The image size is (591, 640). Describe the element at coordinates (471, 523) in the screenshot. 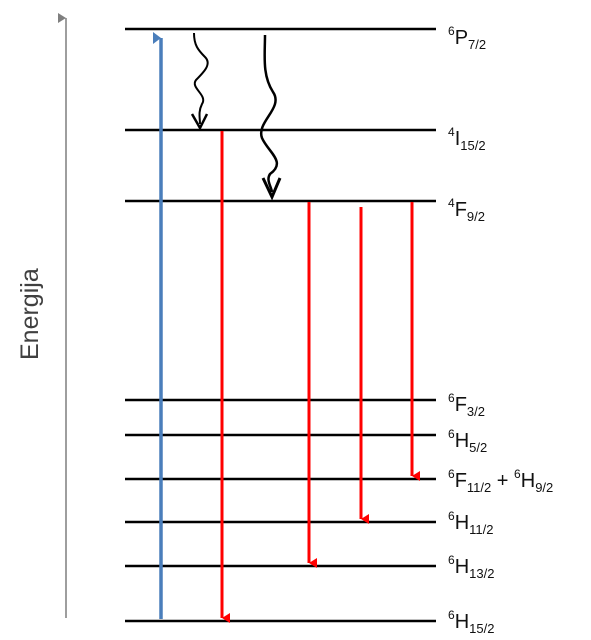

I see `level-label-6H11-2: 6H11/2` at that location.